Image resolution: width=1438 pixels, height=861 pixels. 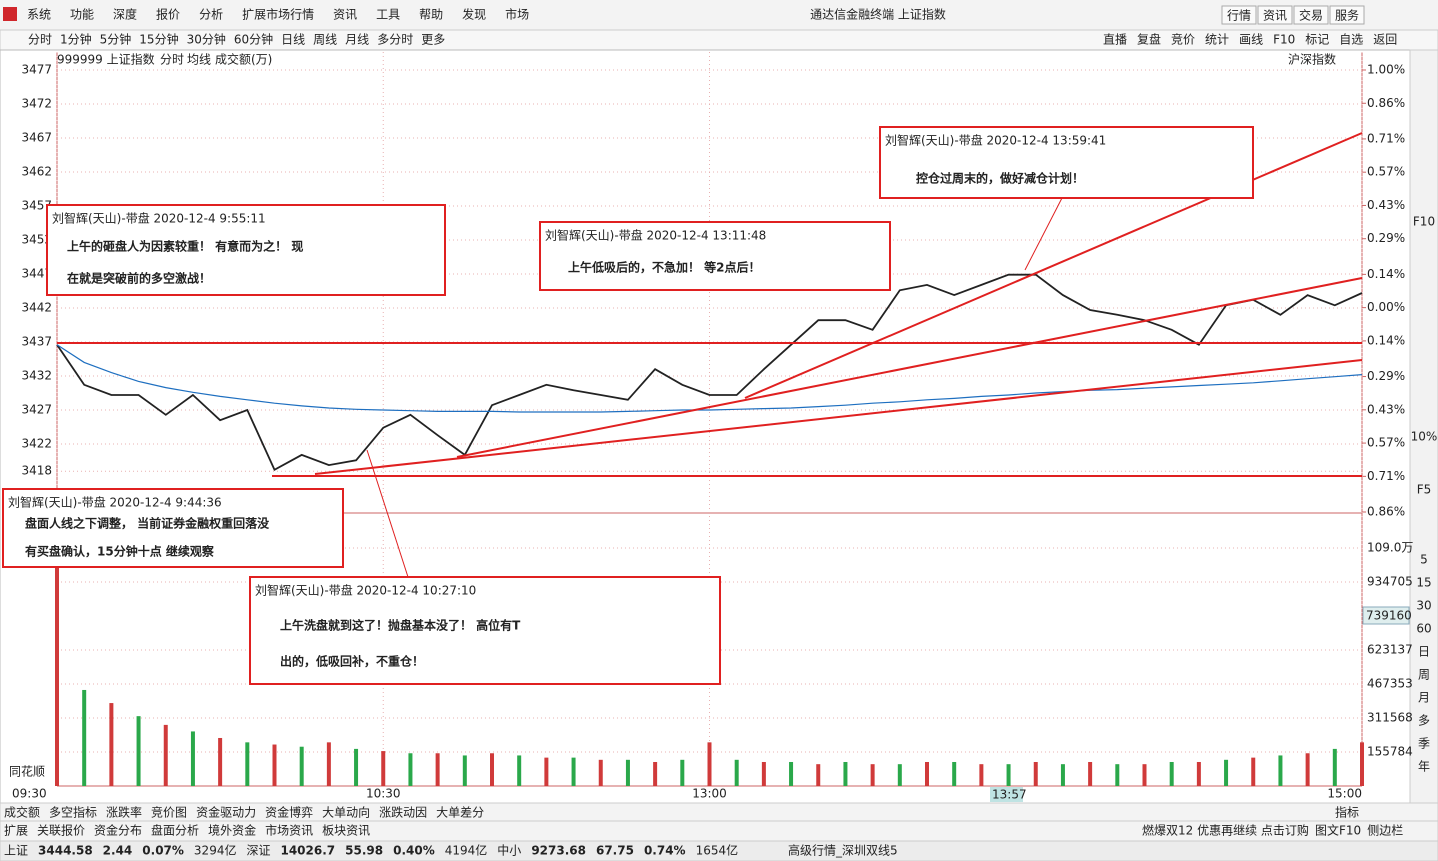 What do you see at coordinates (158, 39) in the screenshot?
I see `period-tab: 15分钟` at bounding box center [158, 39].